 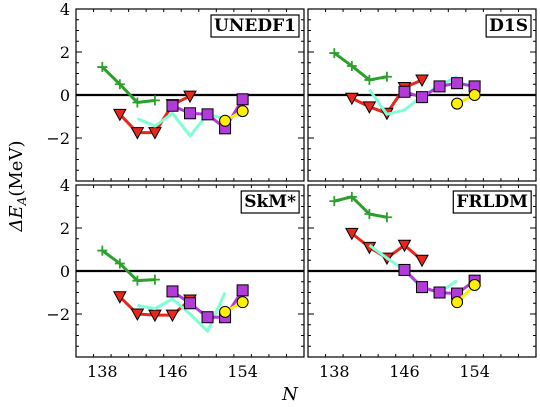 I want to click on panel-label-1: D1S, so click(x=508, y=26).